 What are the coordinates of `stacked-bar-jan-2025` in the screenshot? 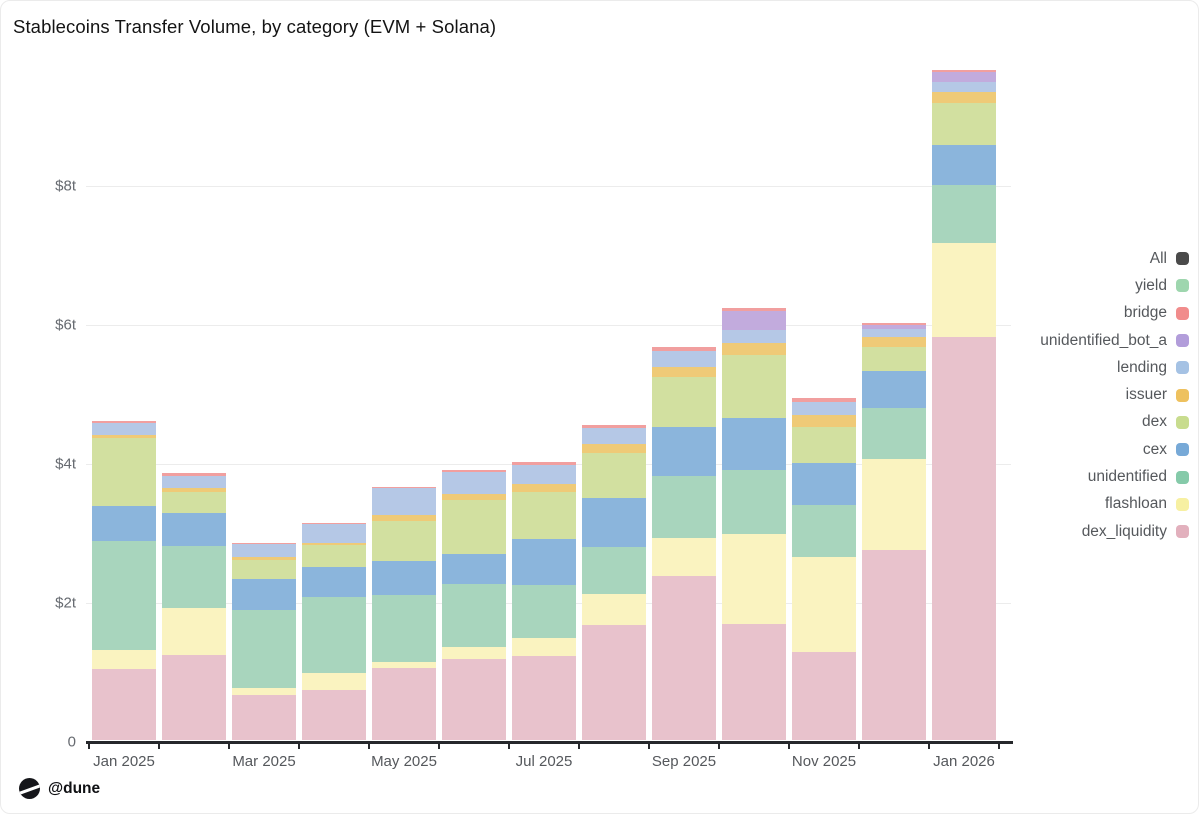 It's located at (124, 580).